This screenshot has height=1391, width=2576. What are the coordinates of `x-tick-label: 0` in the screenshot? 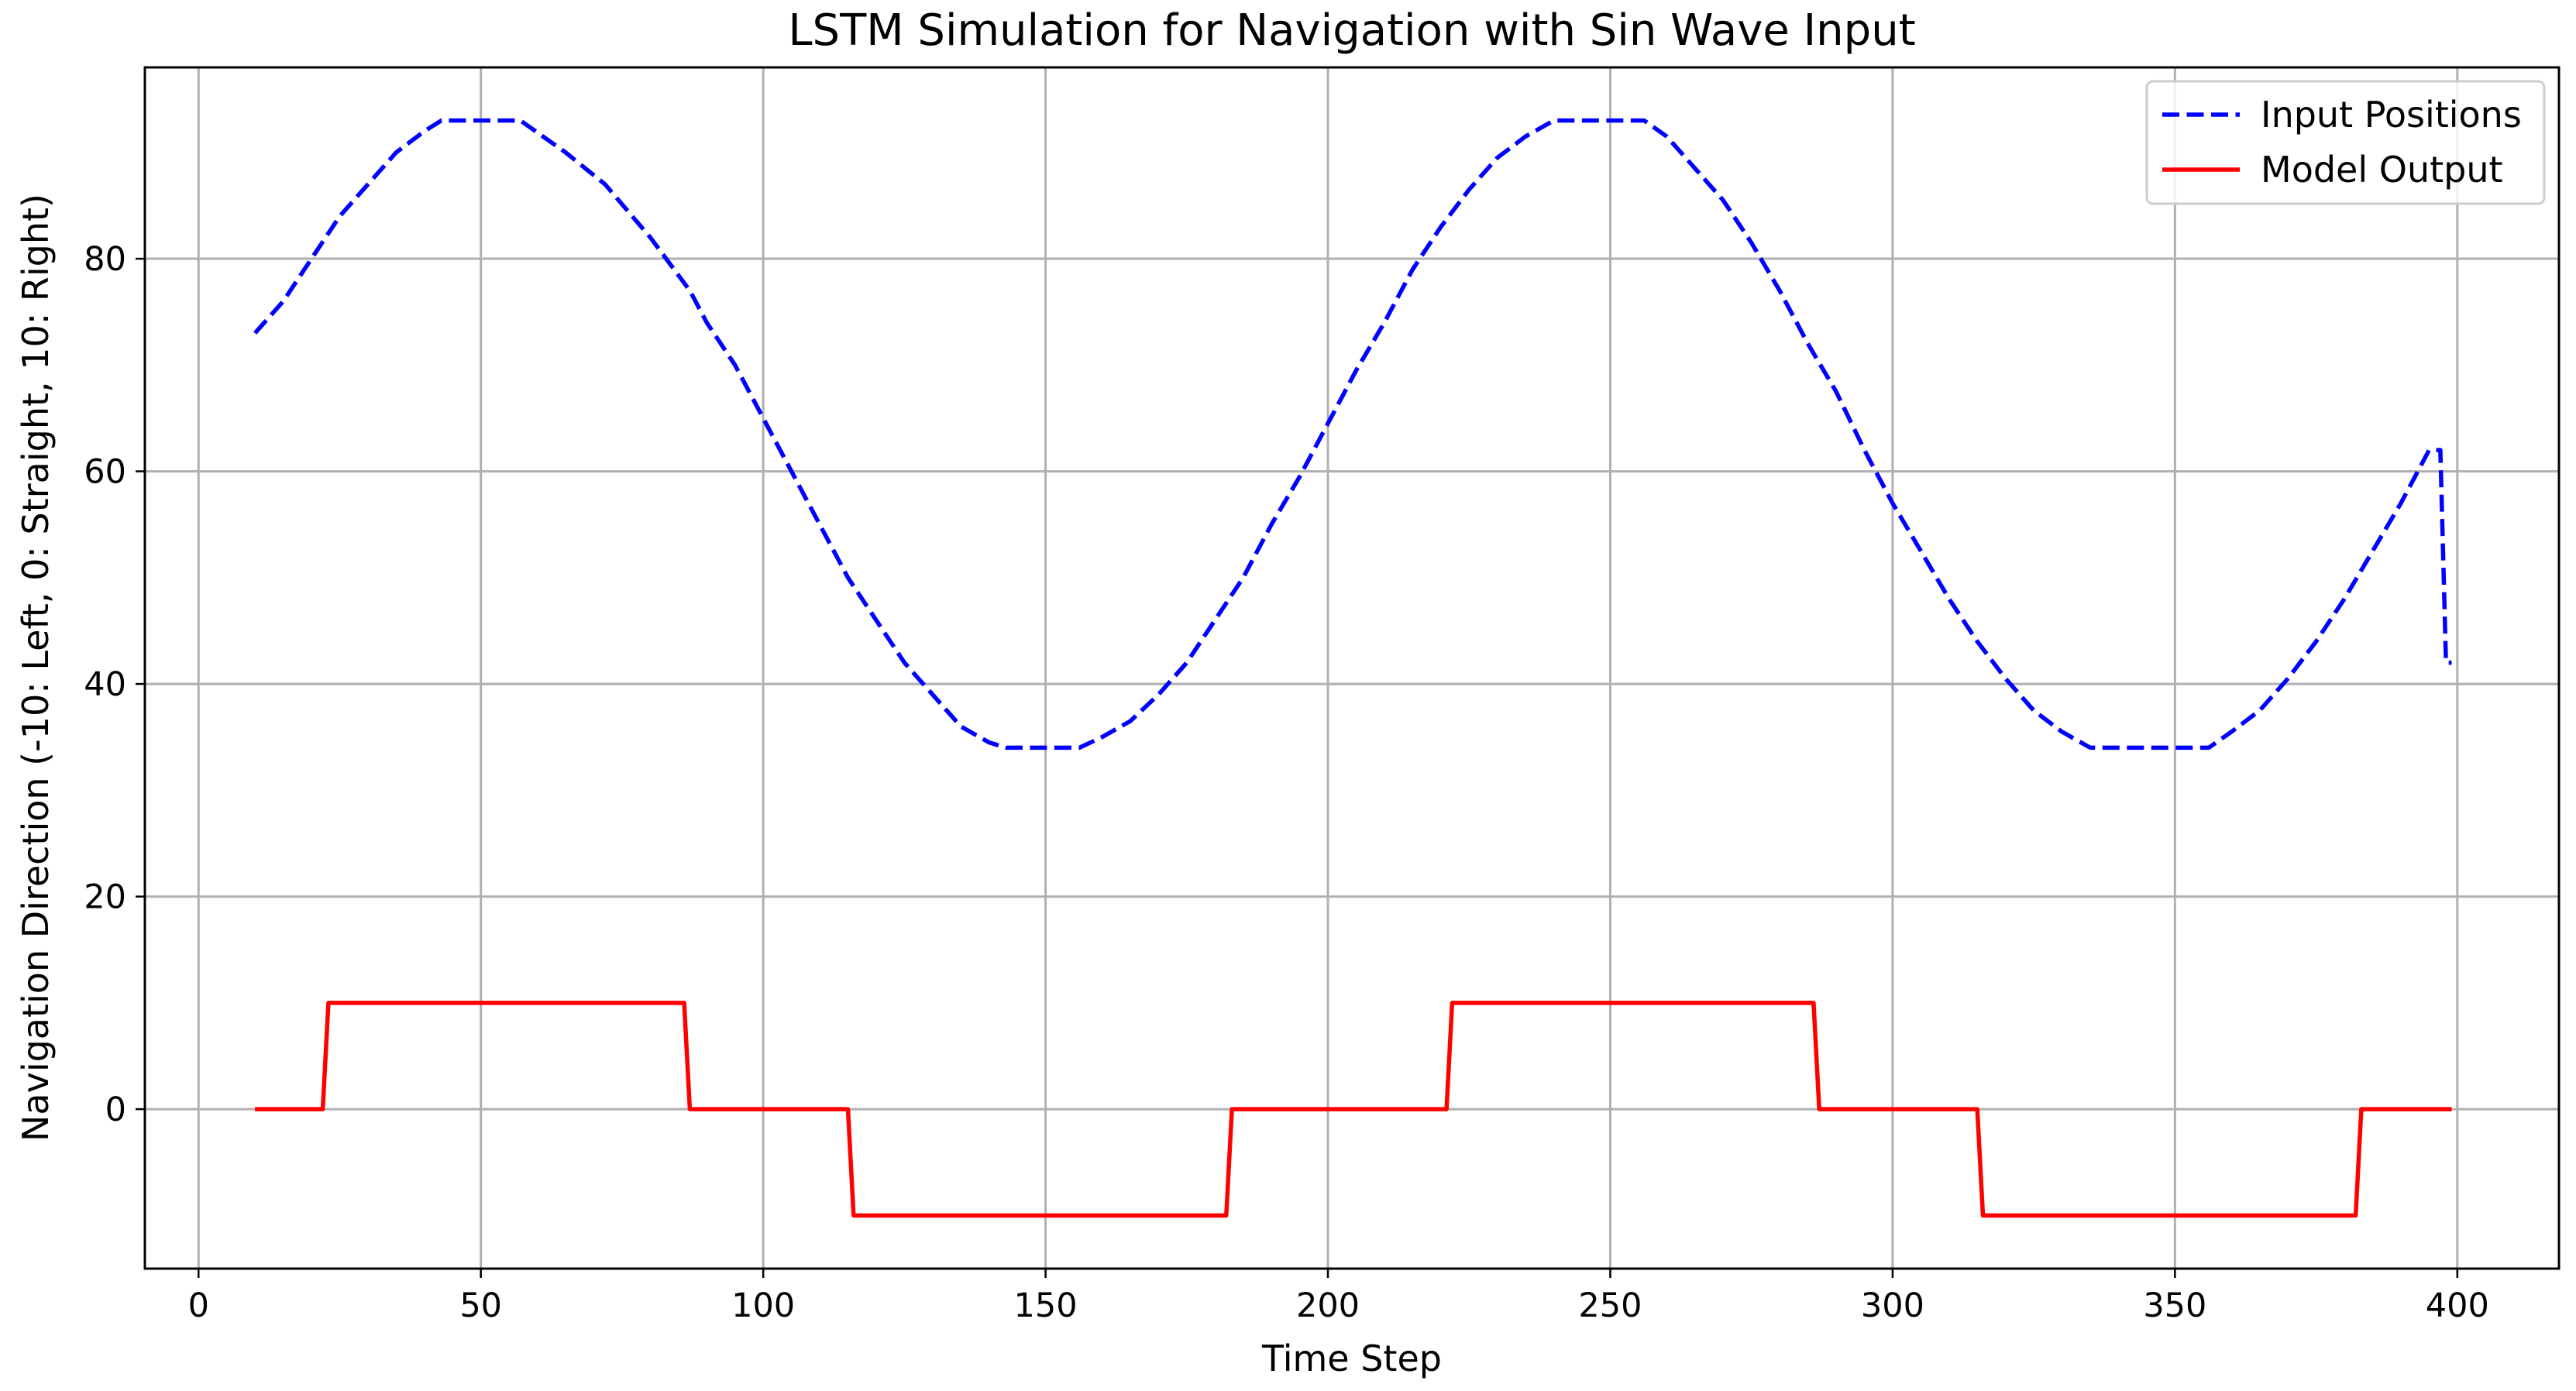 It's located at (198, 1305).